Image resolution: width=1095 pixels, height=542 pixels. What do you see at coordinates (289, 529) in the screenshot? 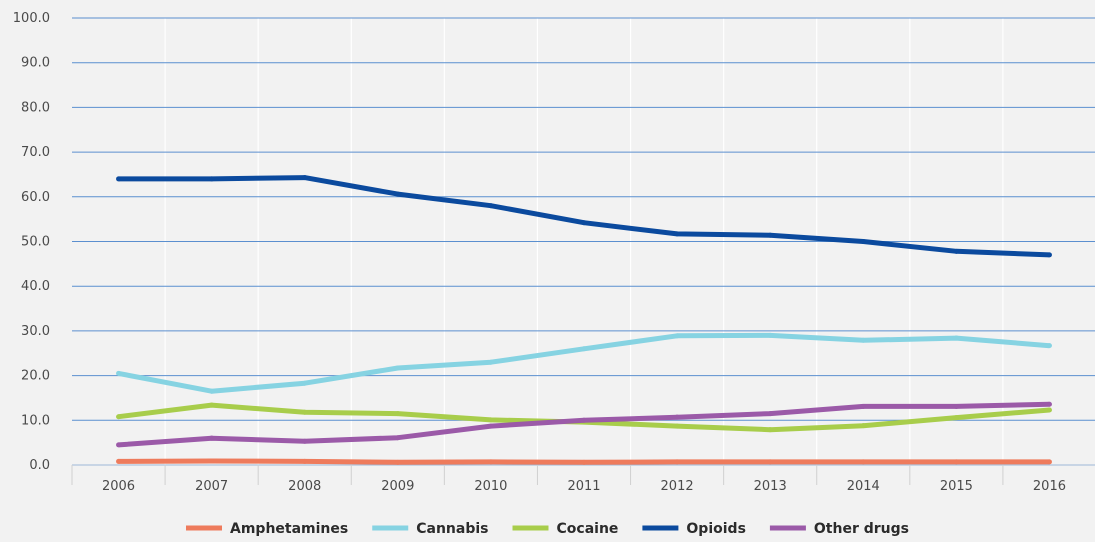
I see `legend-label: Amphetamines` at bounding box center [289, 529].